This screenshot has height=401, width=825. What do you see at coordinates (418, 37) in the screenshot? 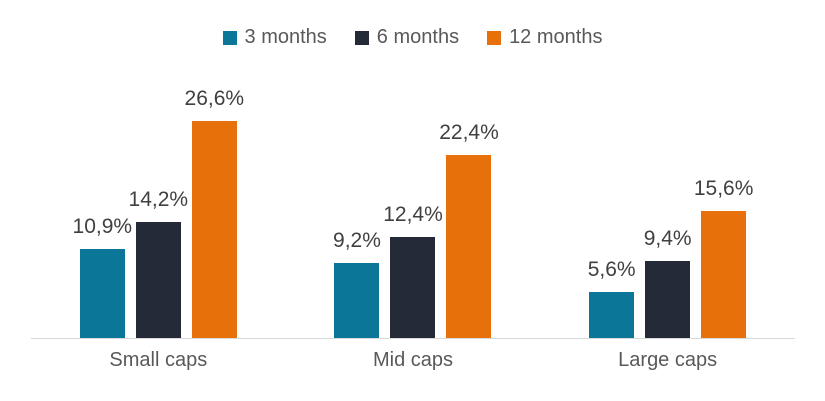
I see `legend-label: 6 months` at bounding box center [418, 37].